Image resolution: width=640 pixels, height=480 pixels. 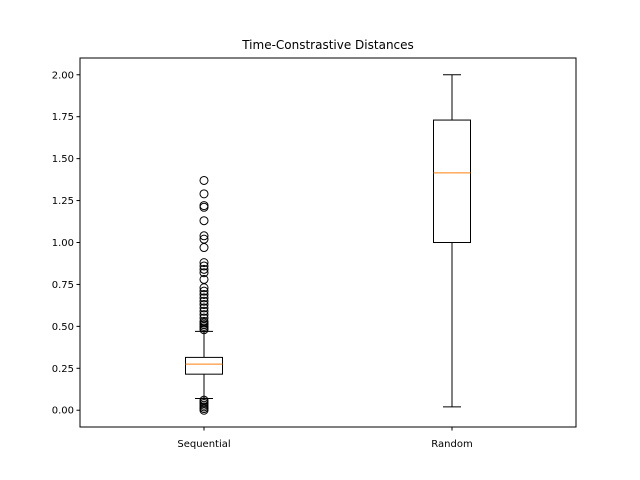 I want to click on y-tick-label: 1.25, so click(x=63, y=201).